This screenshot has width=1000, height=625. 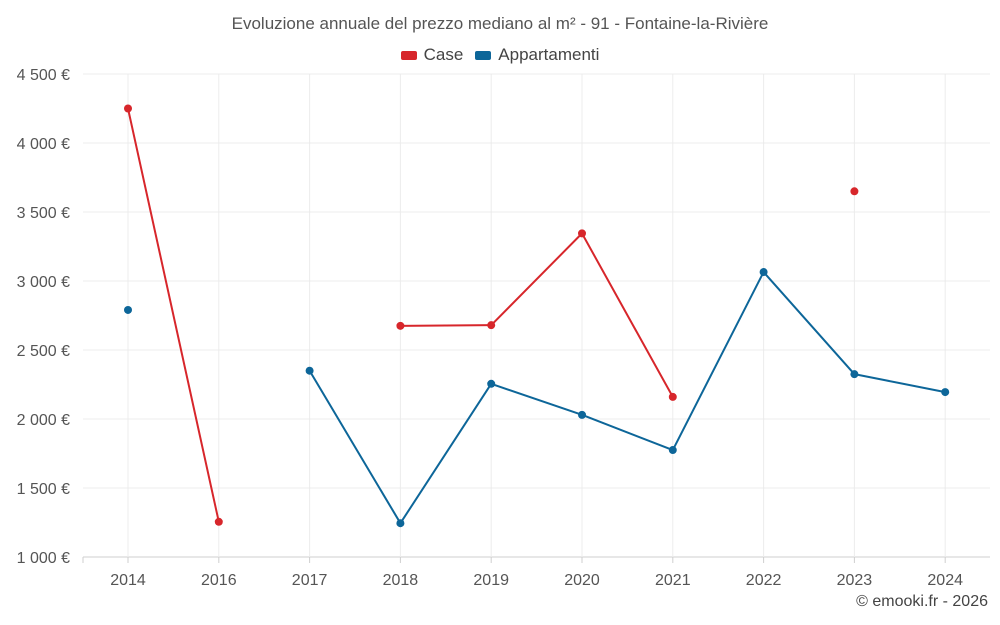 What do you see at coordinates (219, 580) in the screenshot?
I see `x-tick-label: 2016` at bounding box center [219, 580].